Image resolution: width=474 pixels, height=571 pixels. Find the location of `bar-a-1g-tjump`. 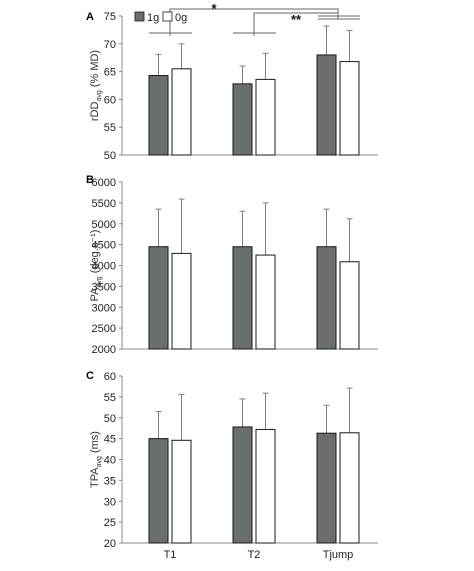

bar-a-1g-tjump is located at coordinates (326, 105).